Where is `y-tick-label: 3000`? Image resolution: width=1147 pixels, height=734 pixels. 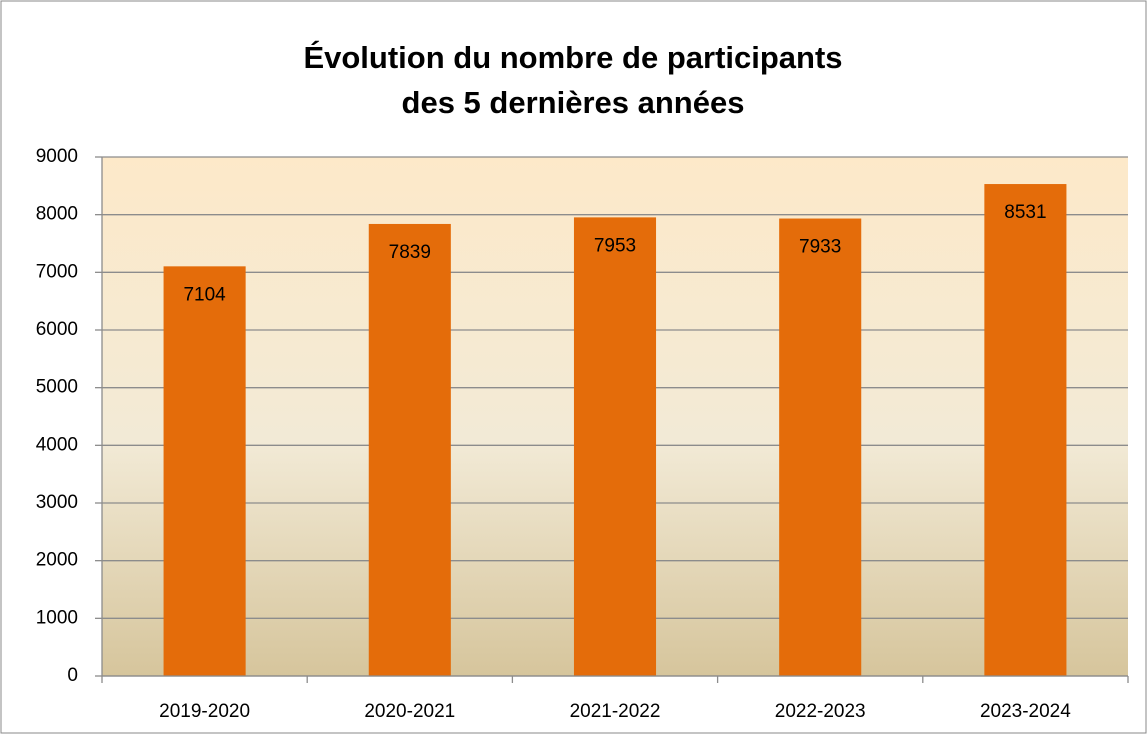
y-tick-label: 3000 is located at coordinates (57, 502).